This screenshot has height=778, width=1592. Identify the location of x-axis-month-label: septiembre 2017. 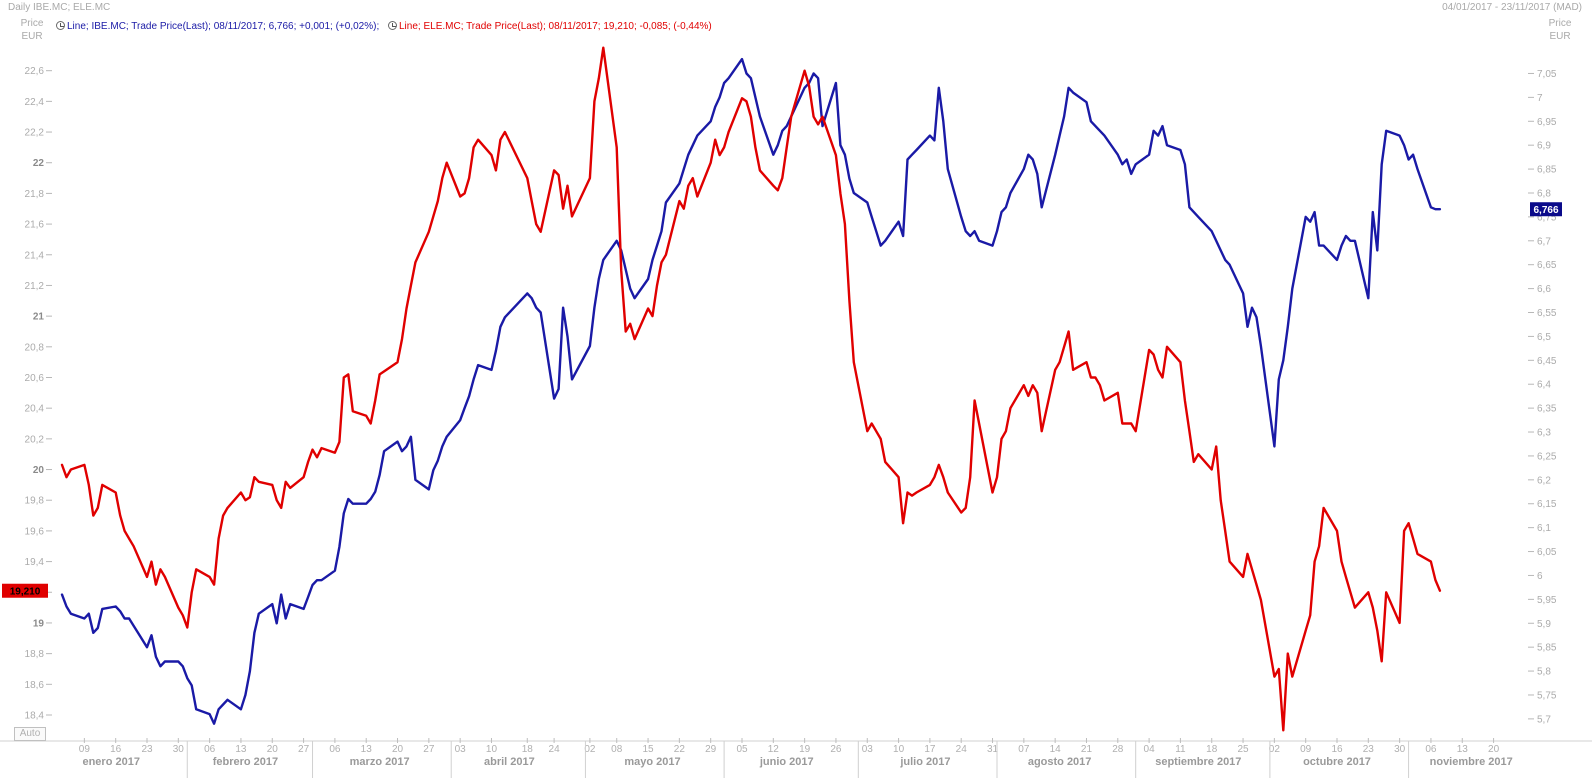
(1198, 762).